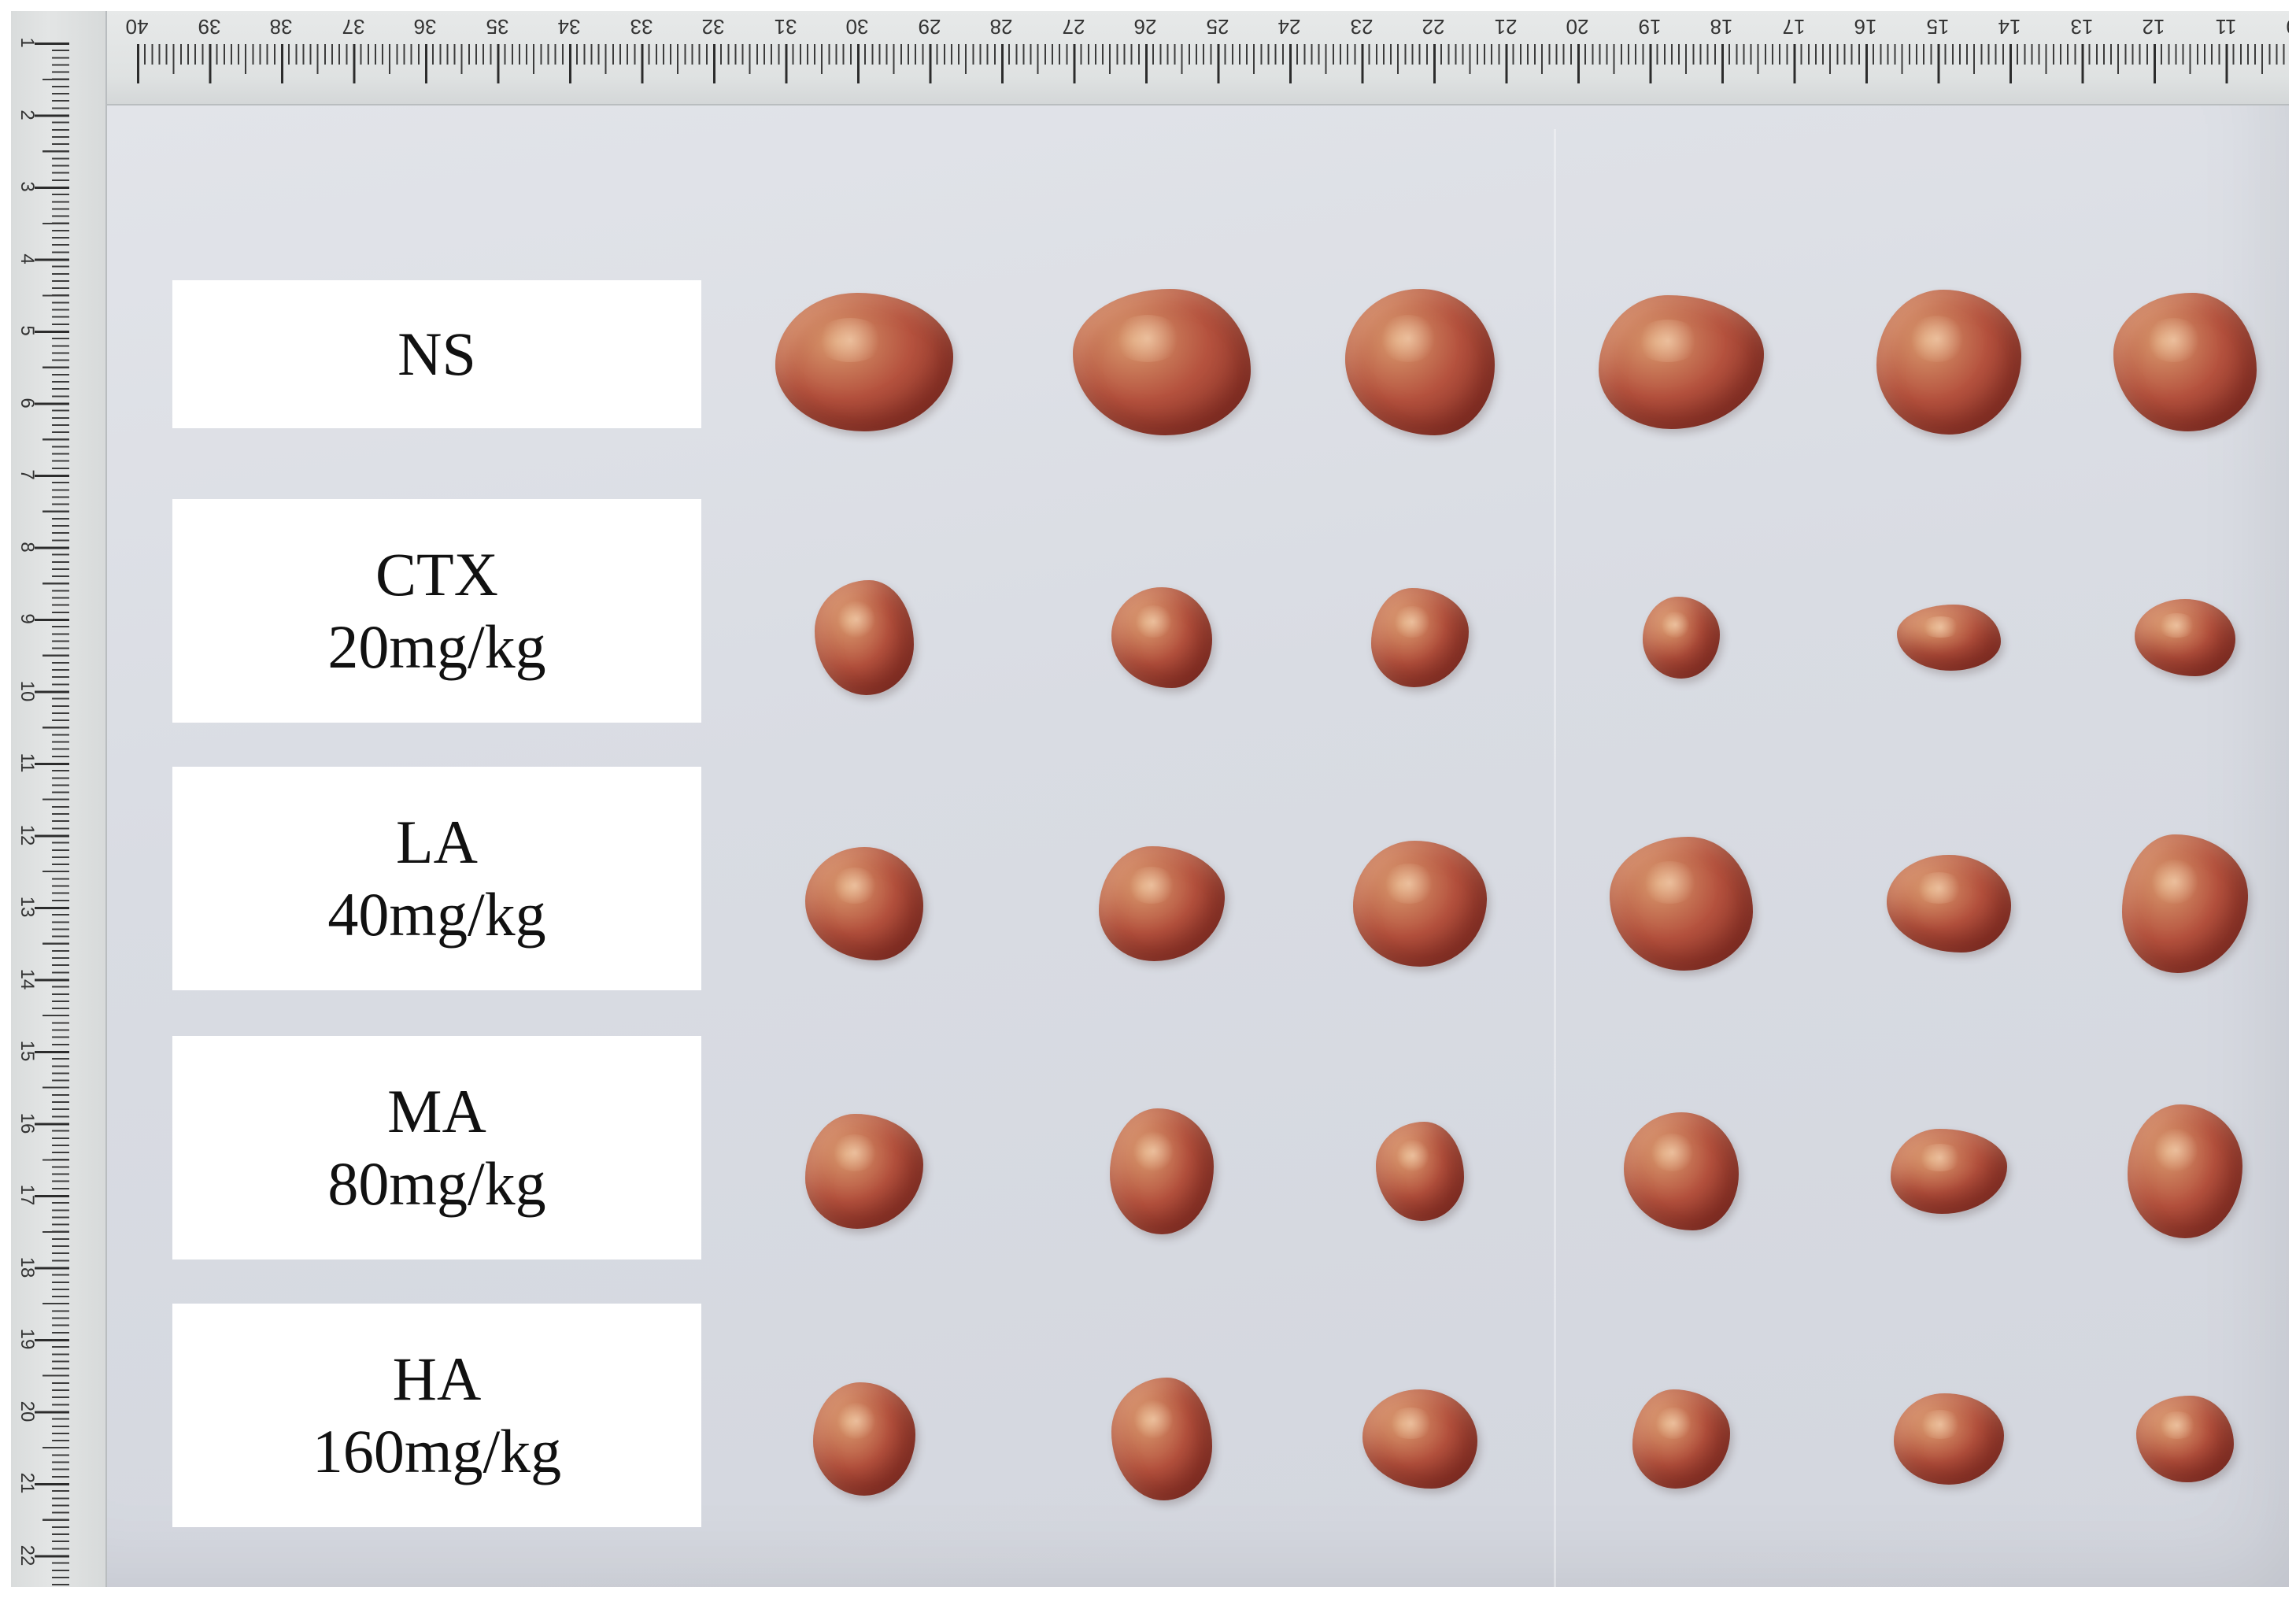 Image resolution: width=2296 pixels, height=1598 pixels. Describe the element at coordinates (353, 27) in the screenshot. I see `ruler-top-number: 37` at that location.